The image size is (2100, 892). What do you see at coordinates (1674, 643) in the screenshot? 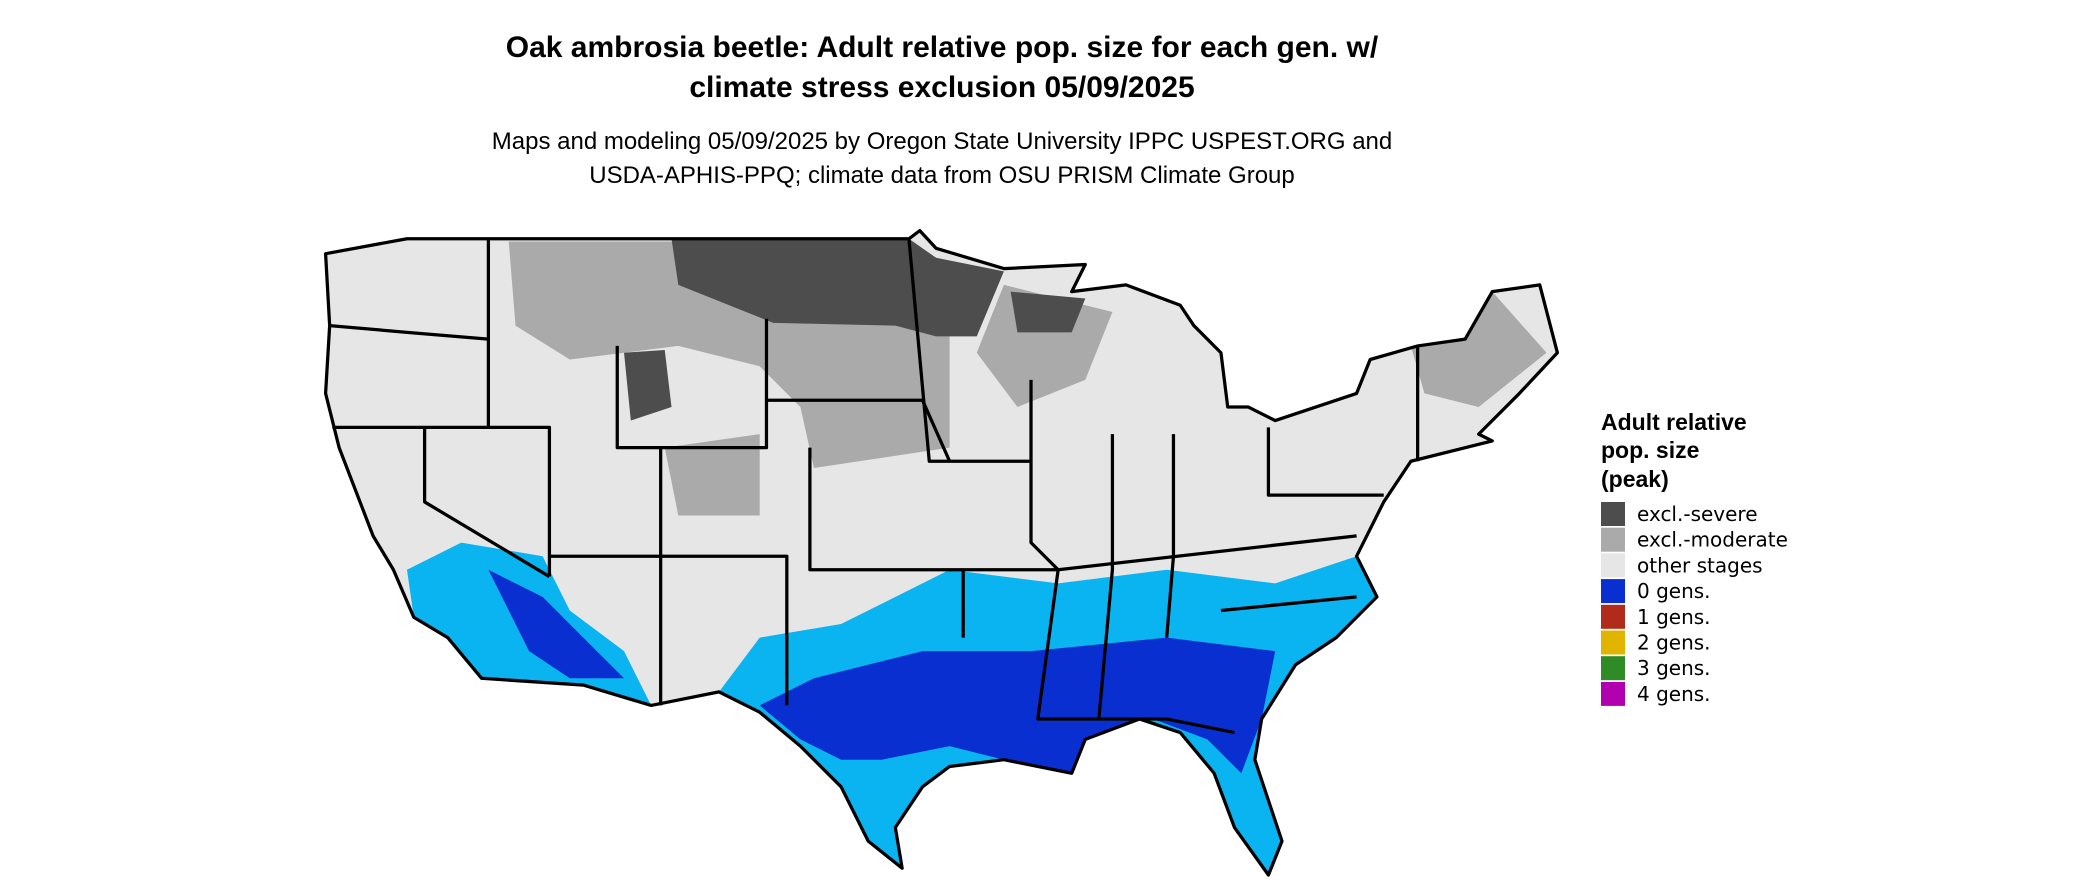
I see `legend-label: 2 gens.` at bounding box center [1674, 643].